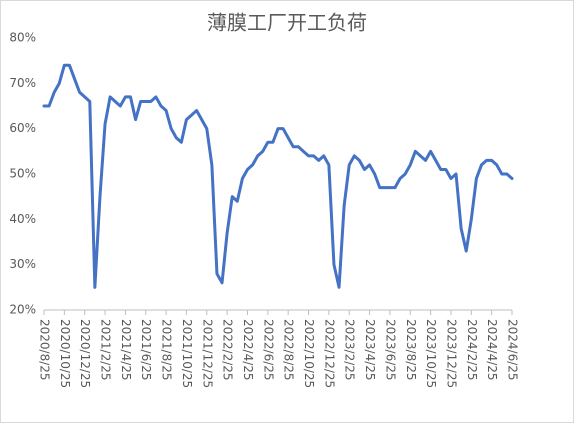 The width and height of the screenshot is (574, 423). I want to click on x-tick-label: 2020/10/25, so click(65, 353).